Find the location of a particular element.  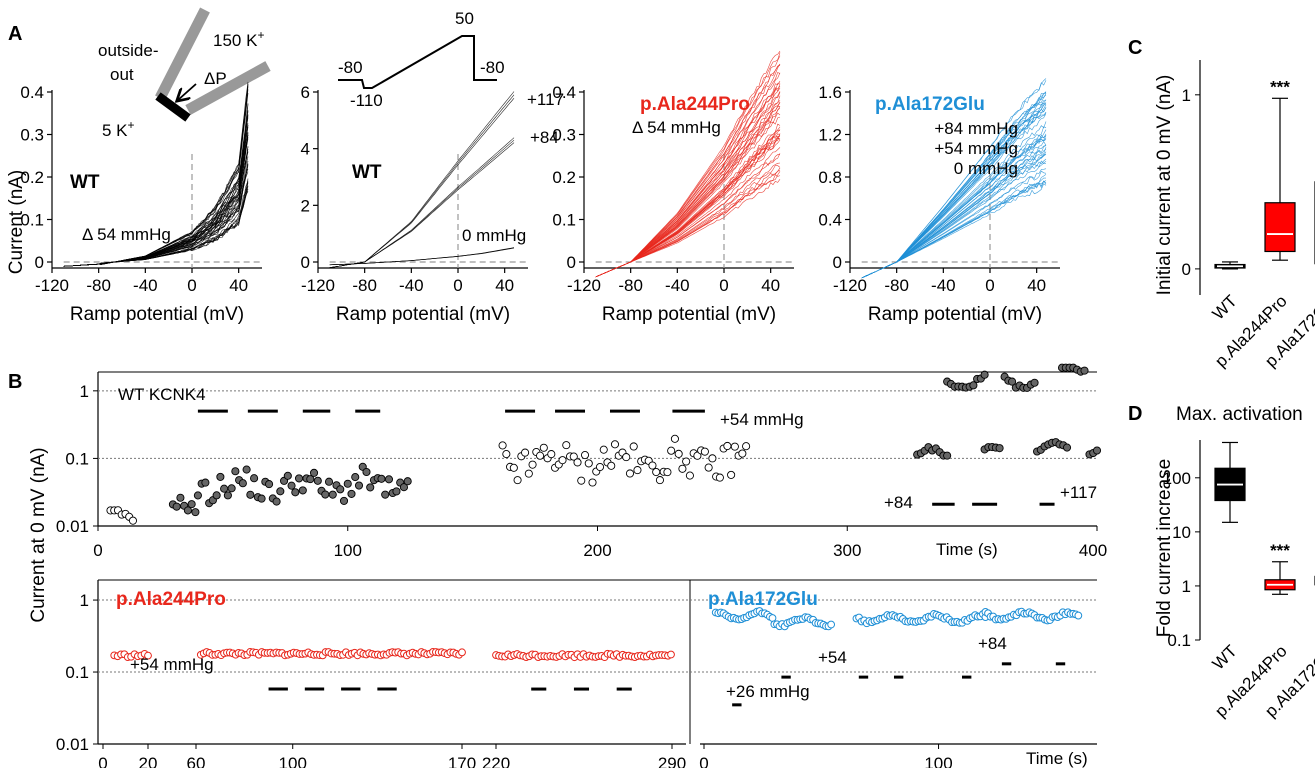

y-tick-label: 100 is located at coordinates (1177, 478).